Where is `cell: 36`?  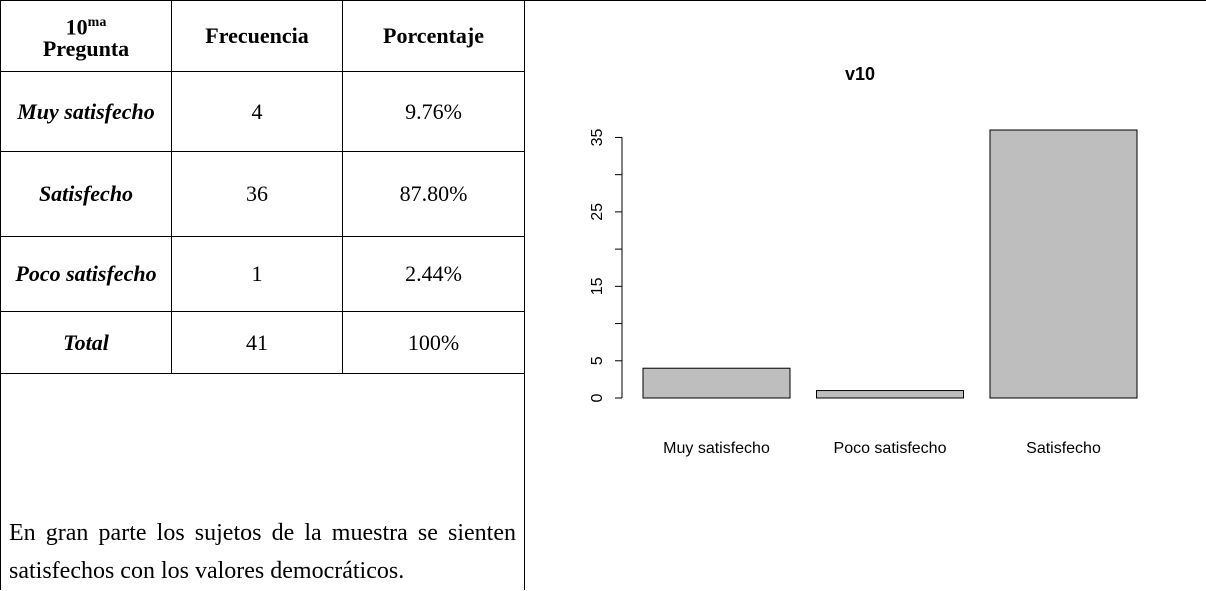
cell: 36 is located at coordinates (257, 194).